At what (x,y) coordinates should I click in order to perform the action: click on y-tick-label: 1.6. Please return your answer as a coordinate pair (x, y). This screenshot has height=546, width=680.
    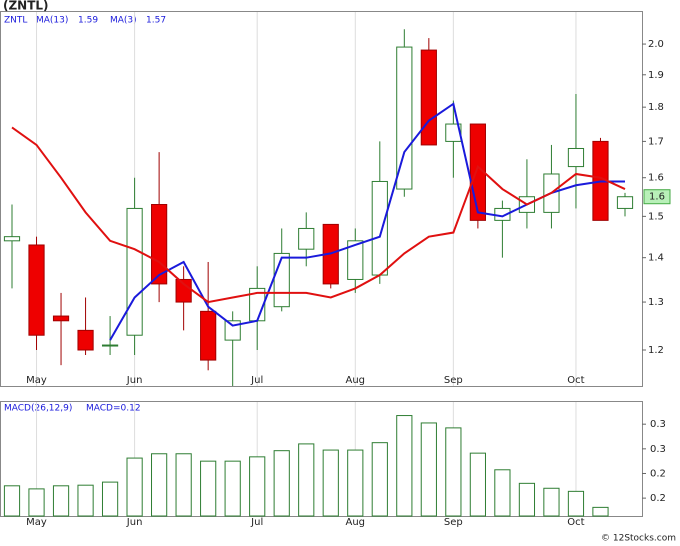
    Looking at the image, I should click on (656, 178).